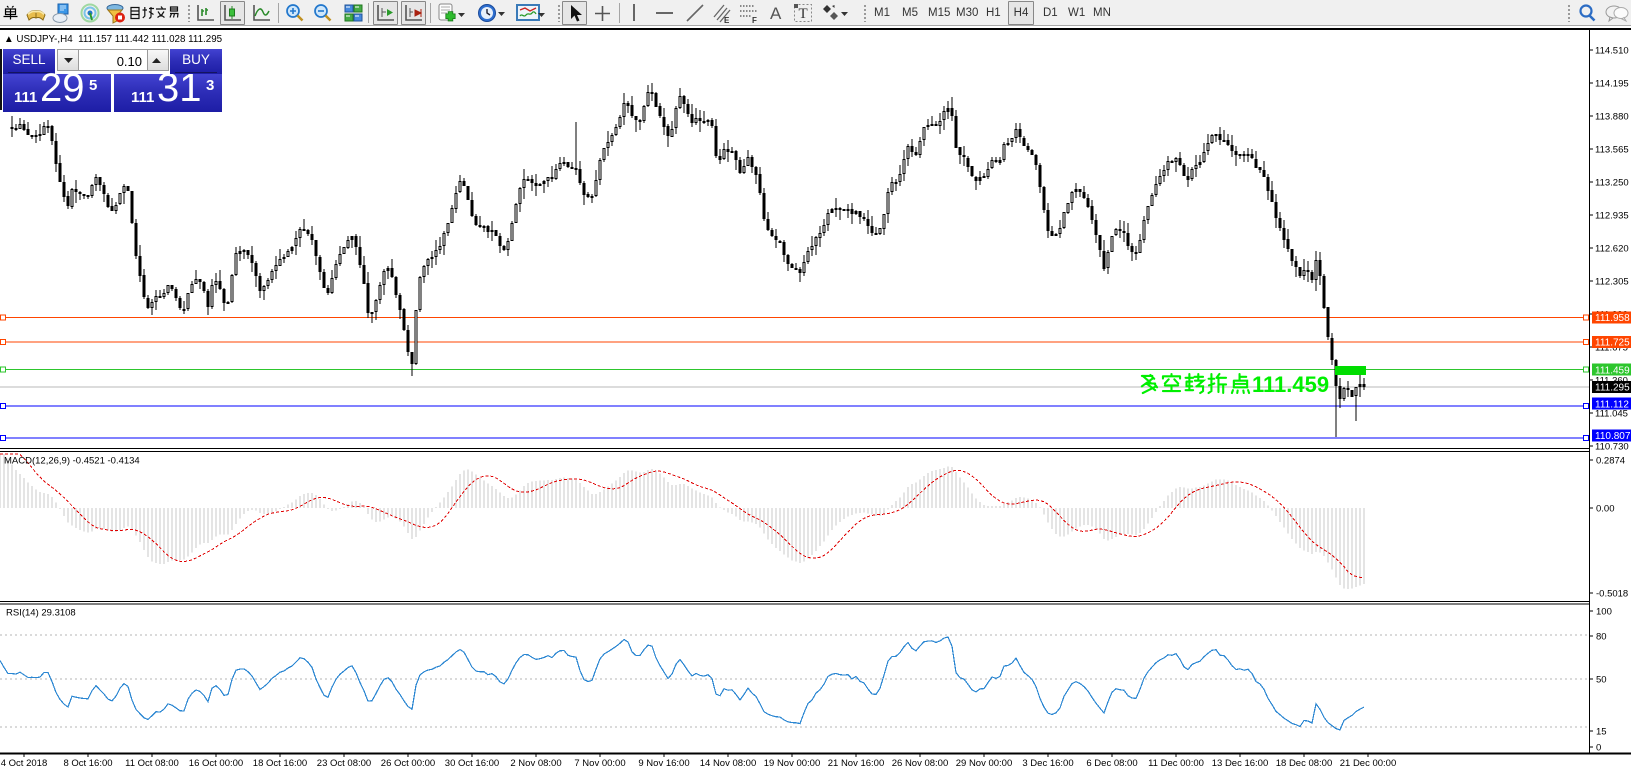 This screenshot has width=1631, height=775. I want to click on svg-text: 0.2874, so click(1610, 461).